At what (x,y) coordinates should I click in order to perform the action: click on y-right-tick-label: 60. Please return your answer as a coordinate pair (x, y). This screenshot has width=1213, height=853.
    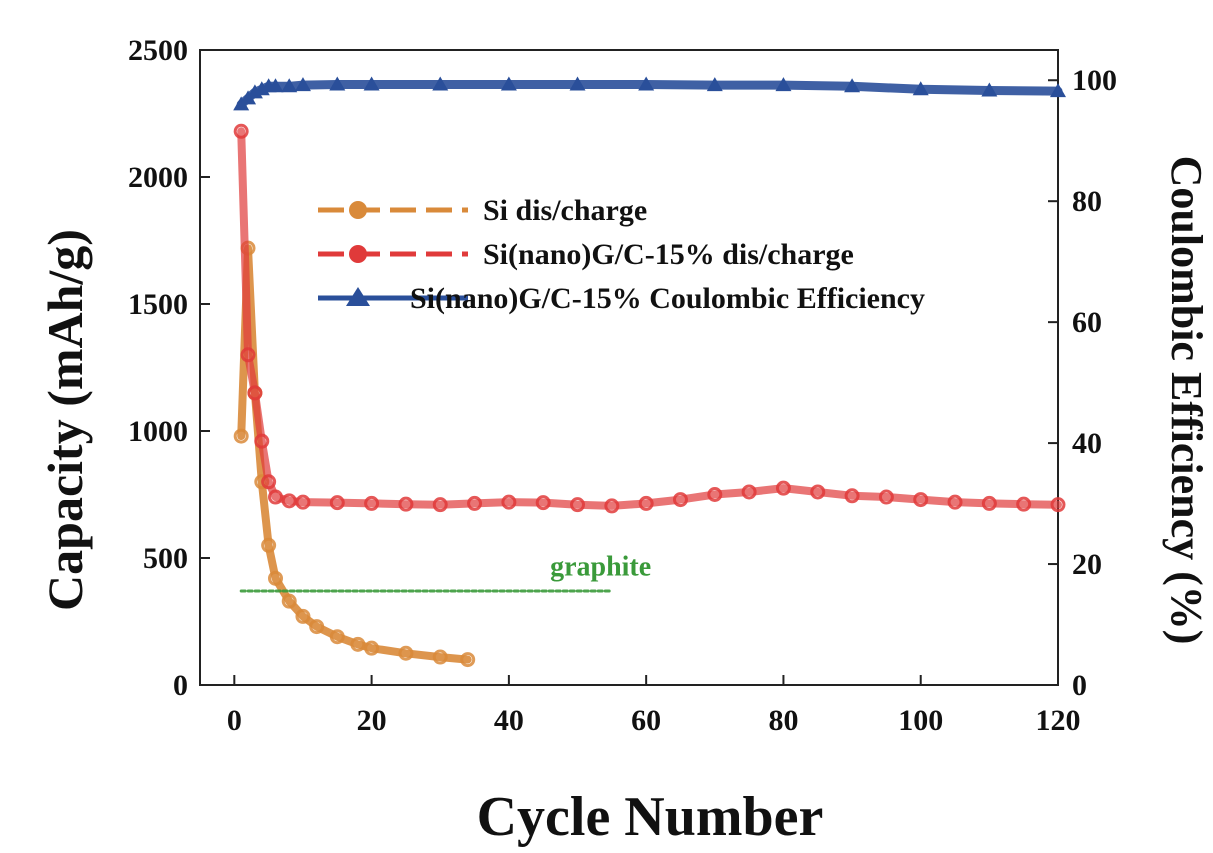
    Looking at the image, I should click on (1087, 322).